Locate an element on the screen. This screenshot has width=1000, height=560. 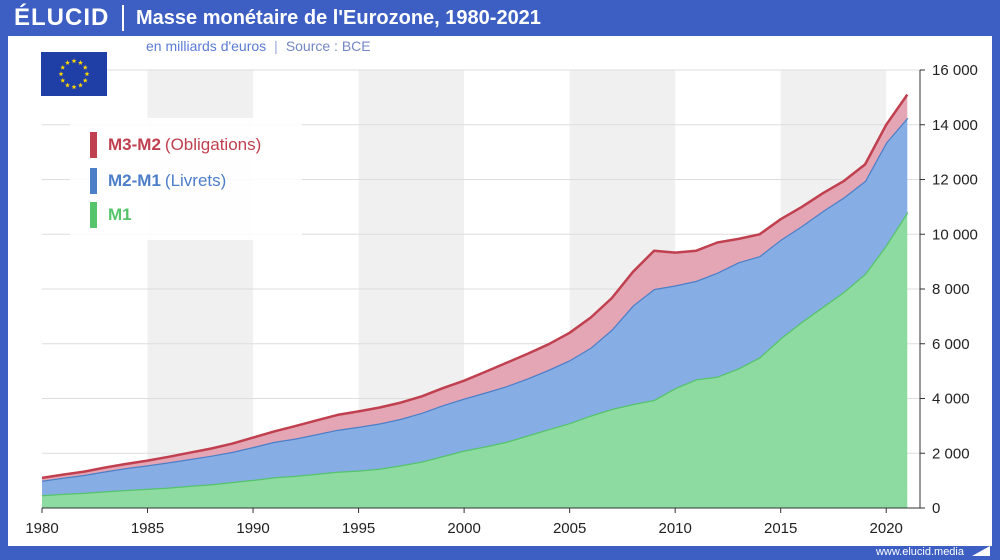
y-tick-label: 12 000 is located at coordinates (955, 180).